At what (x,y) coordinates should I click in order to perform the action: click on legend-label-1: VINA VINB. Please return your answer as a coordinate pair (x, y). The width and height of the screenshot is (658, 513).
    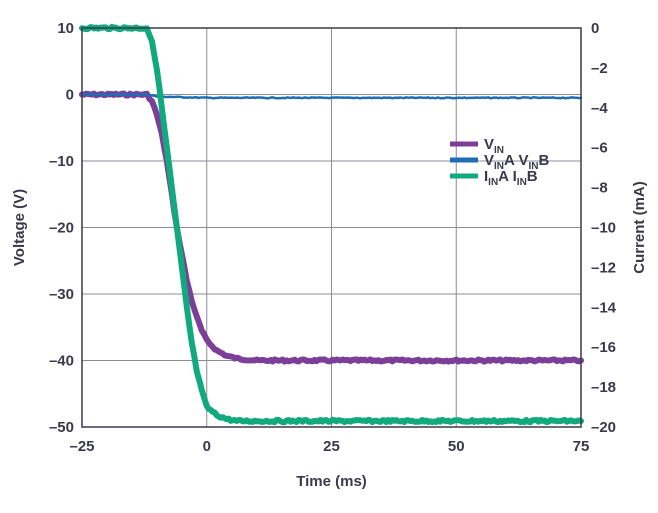
    Looking at the image, I should click on (516, 162).